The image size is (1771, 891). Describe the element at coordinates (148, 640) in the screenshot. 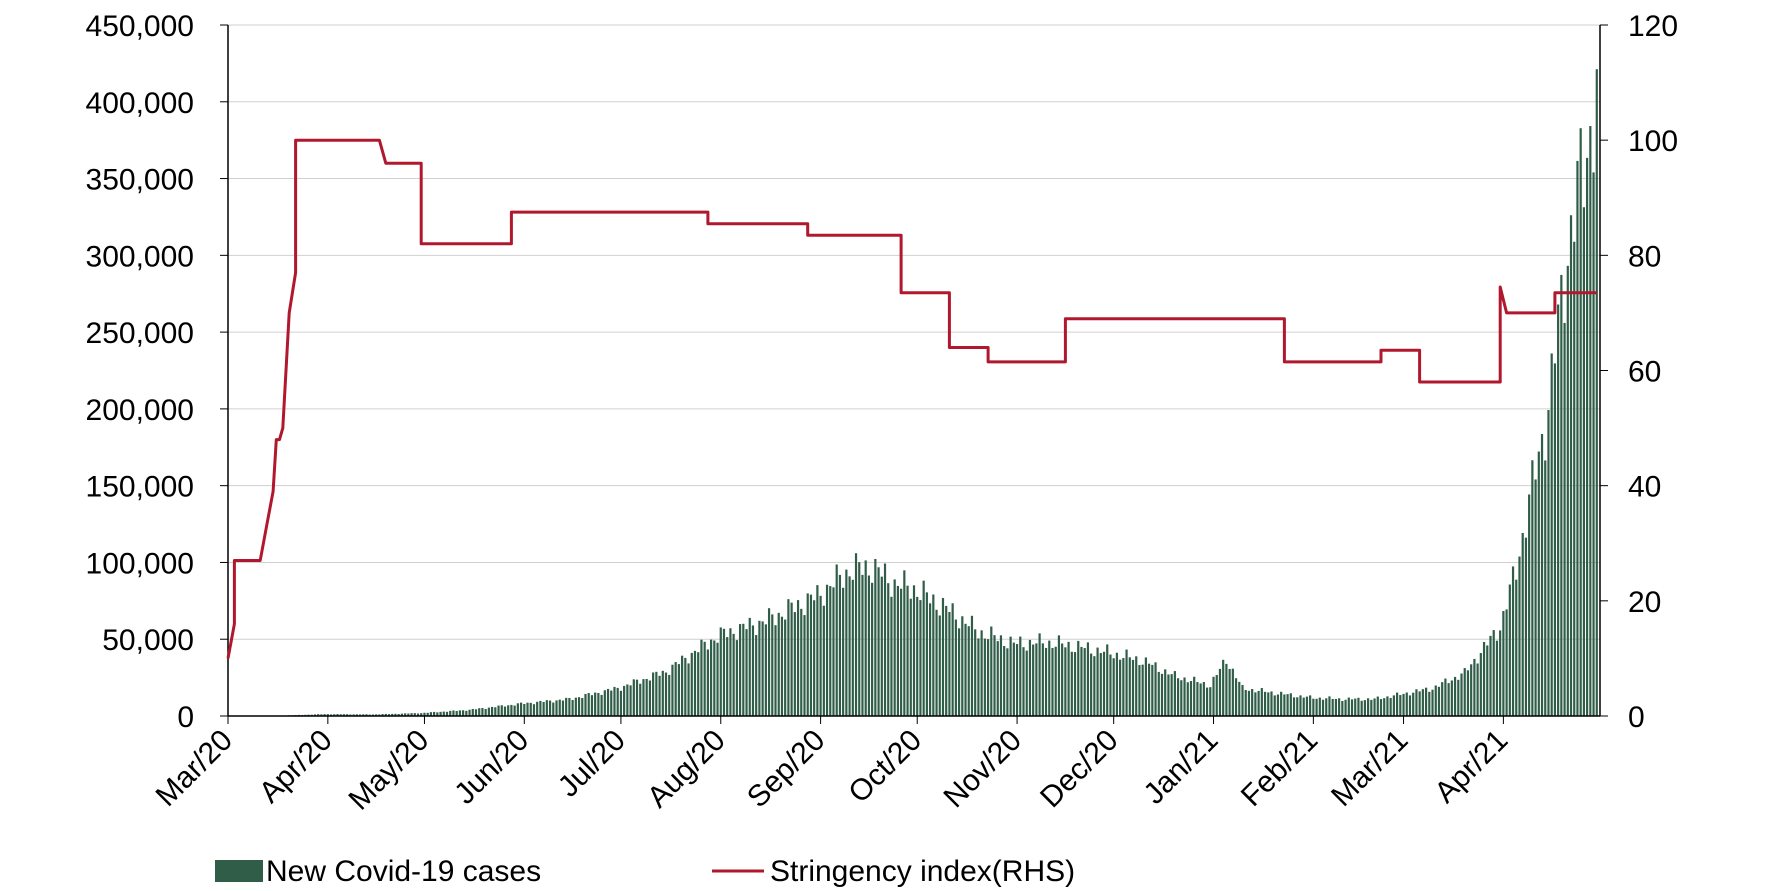

I see `y-left-tick-label: 50,000` at that location.